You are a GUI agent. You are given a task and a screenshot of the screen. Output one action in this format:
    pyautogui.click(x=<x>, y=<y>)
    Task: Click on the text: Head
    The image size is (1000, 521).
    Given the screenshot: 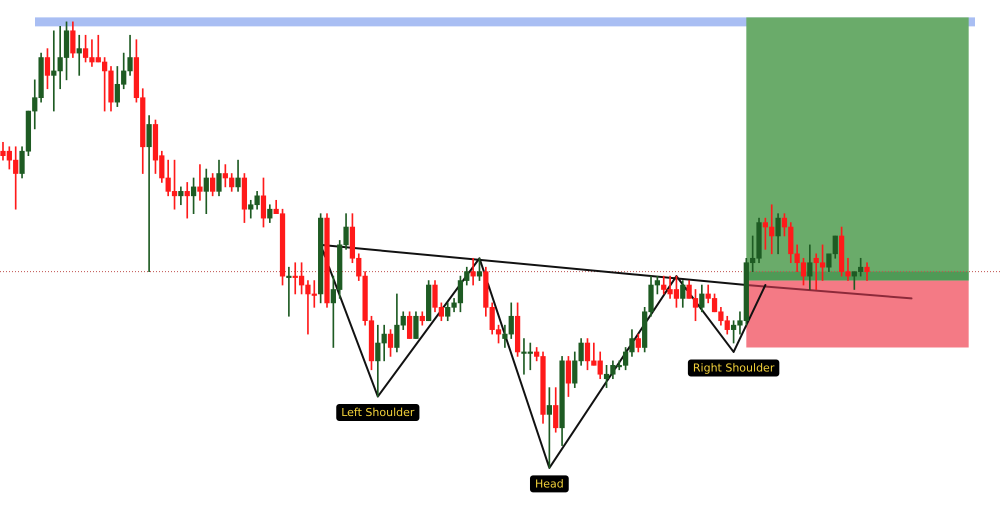 What is the action you would take?
    pyautogui.click(x=549, y=483)
    